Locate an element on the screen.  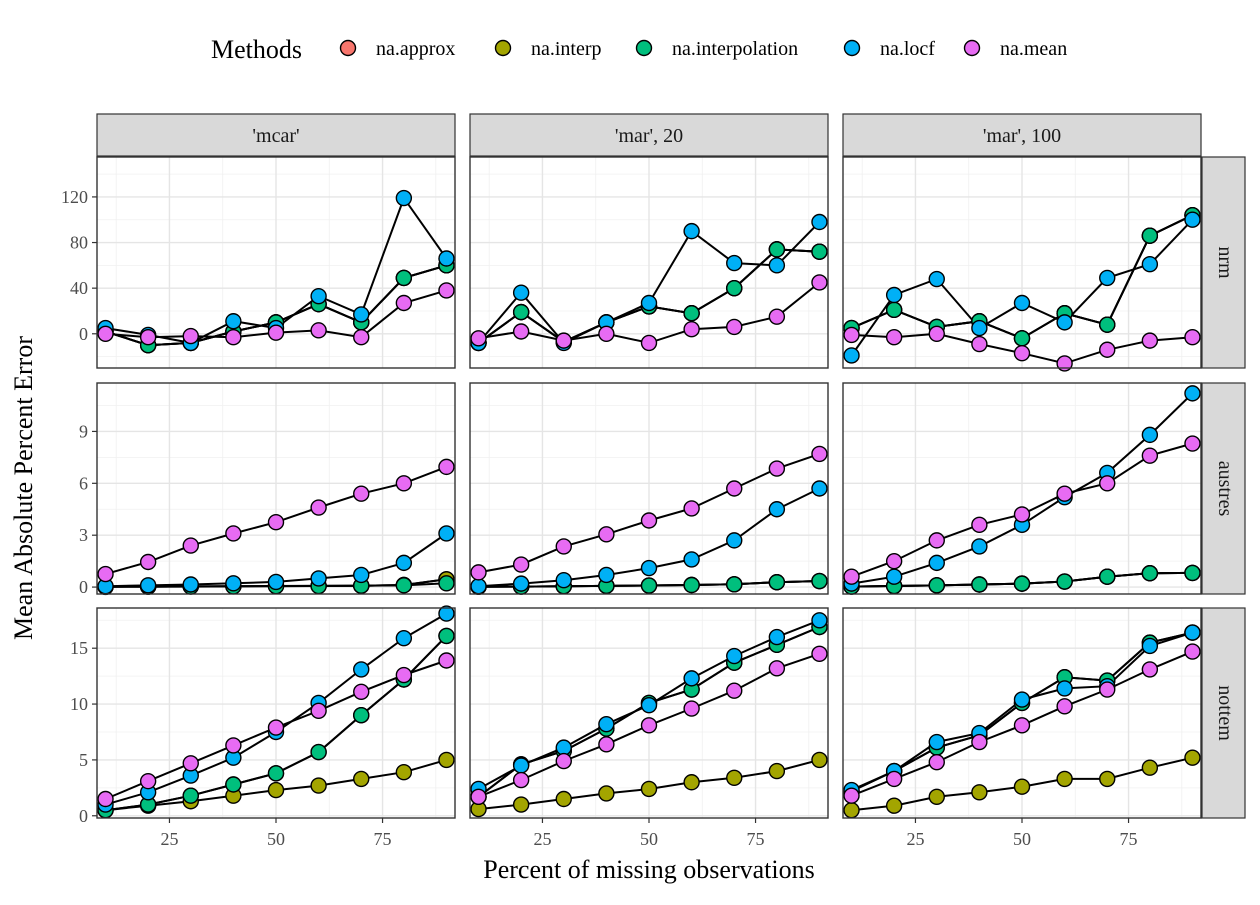
strip-col-label: 'mar', 100 is located at coordinates (1022, 136).